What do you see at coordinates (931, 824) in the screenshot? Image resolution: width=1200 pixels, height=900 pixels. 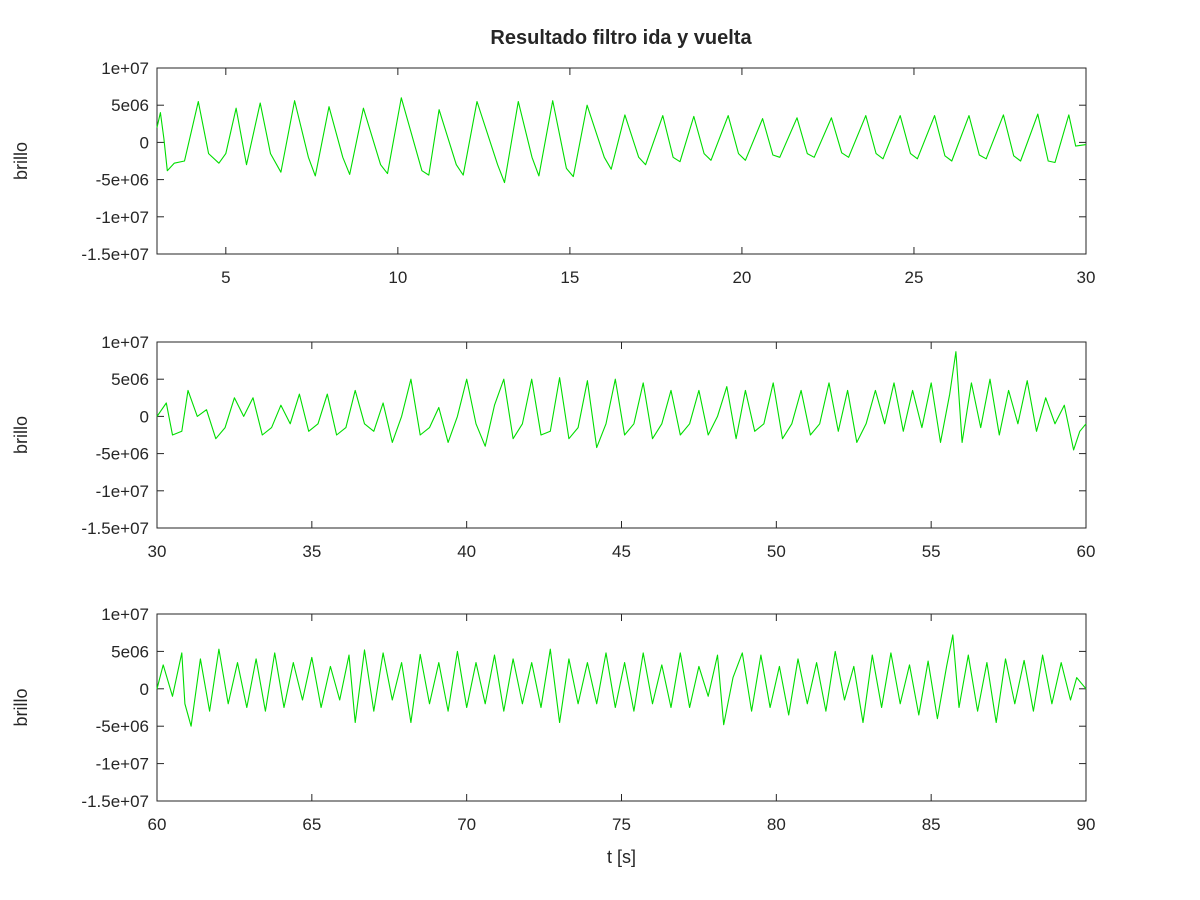 I see `x-tick-label: 85` at bounding box center [931, 824].